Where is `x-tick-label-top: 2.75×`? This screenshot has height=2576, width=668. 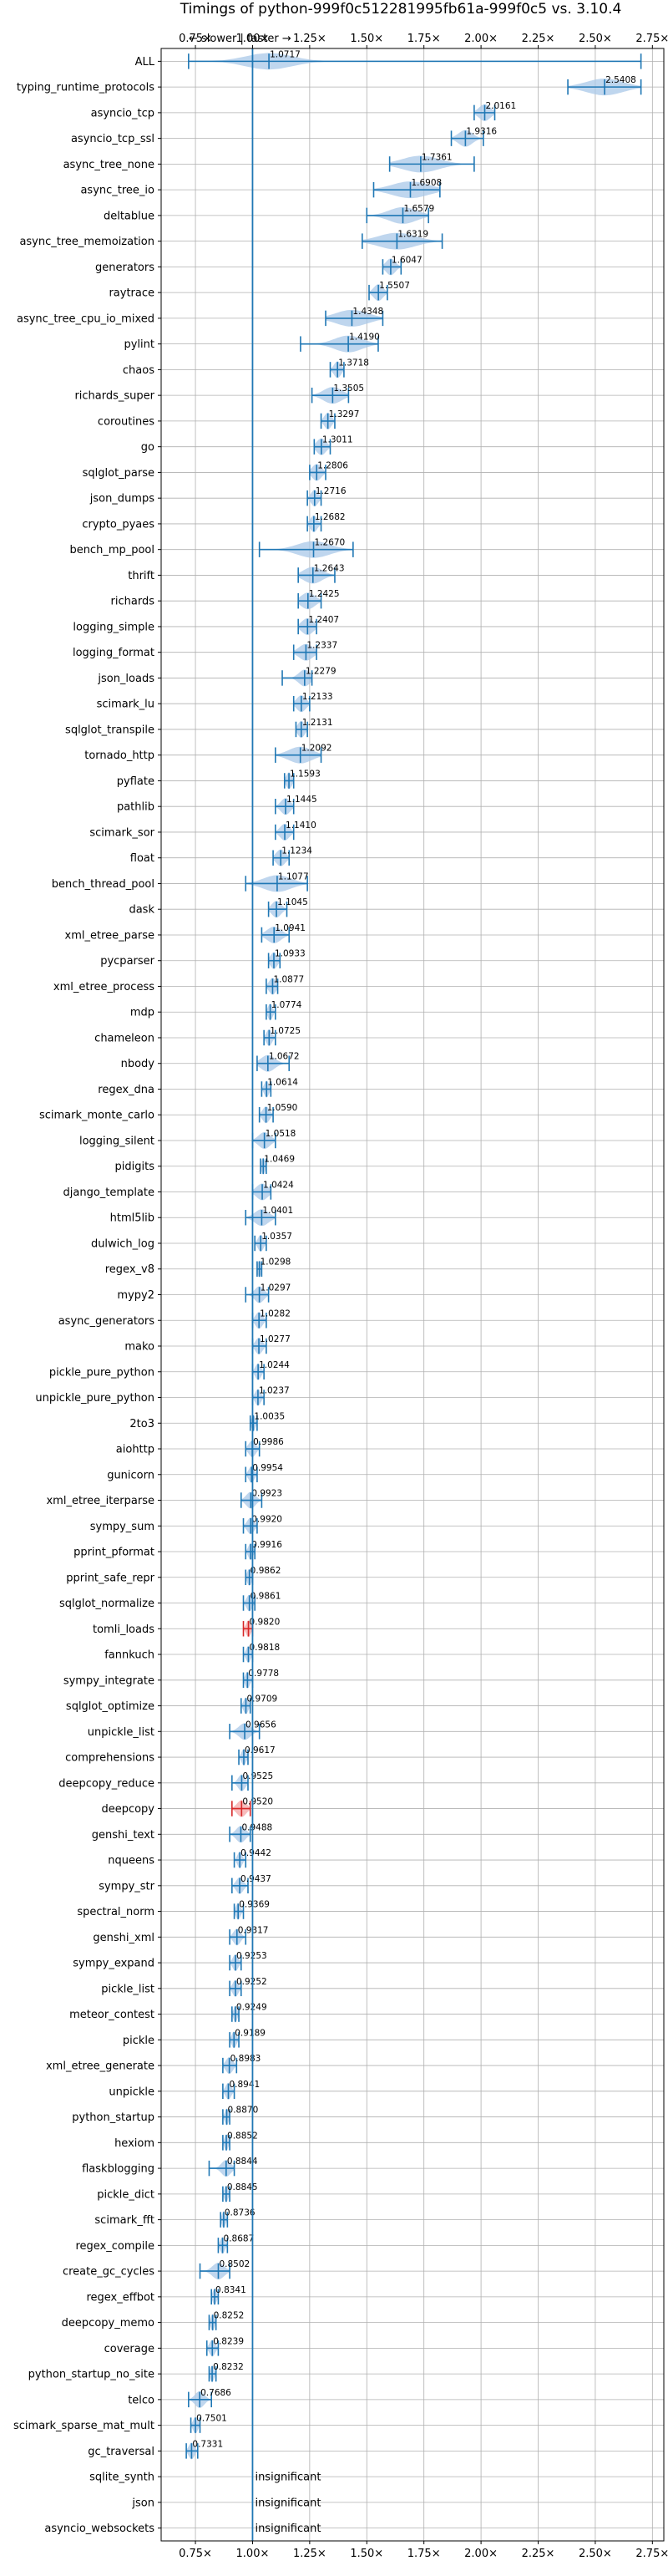
x-tick-label-top: 2.75× is located at coordinates (651, 39).